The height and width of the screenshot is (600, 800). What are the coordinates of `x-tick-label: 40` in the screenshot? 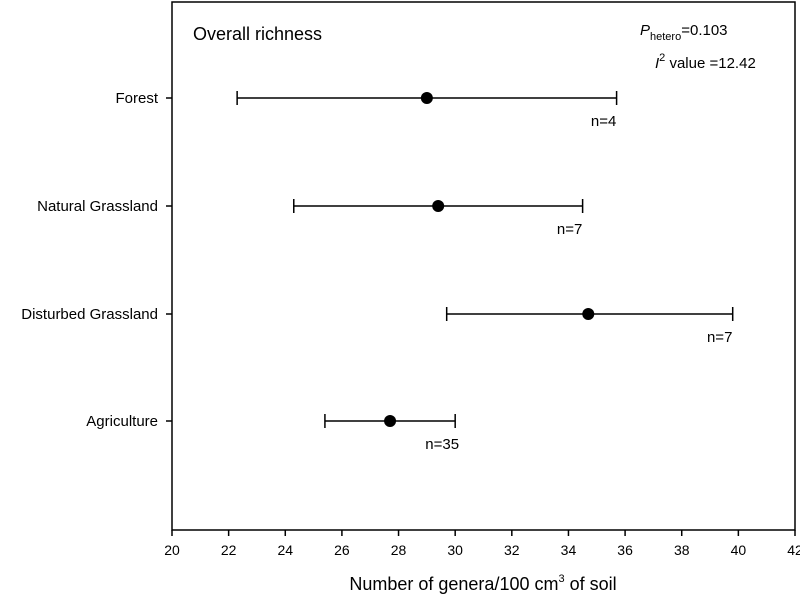 It's located at (739, 550).